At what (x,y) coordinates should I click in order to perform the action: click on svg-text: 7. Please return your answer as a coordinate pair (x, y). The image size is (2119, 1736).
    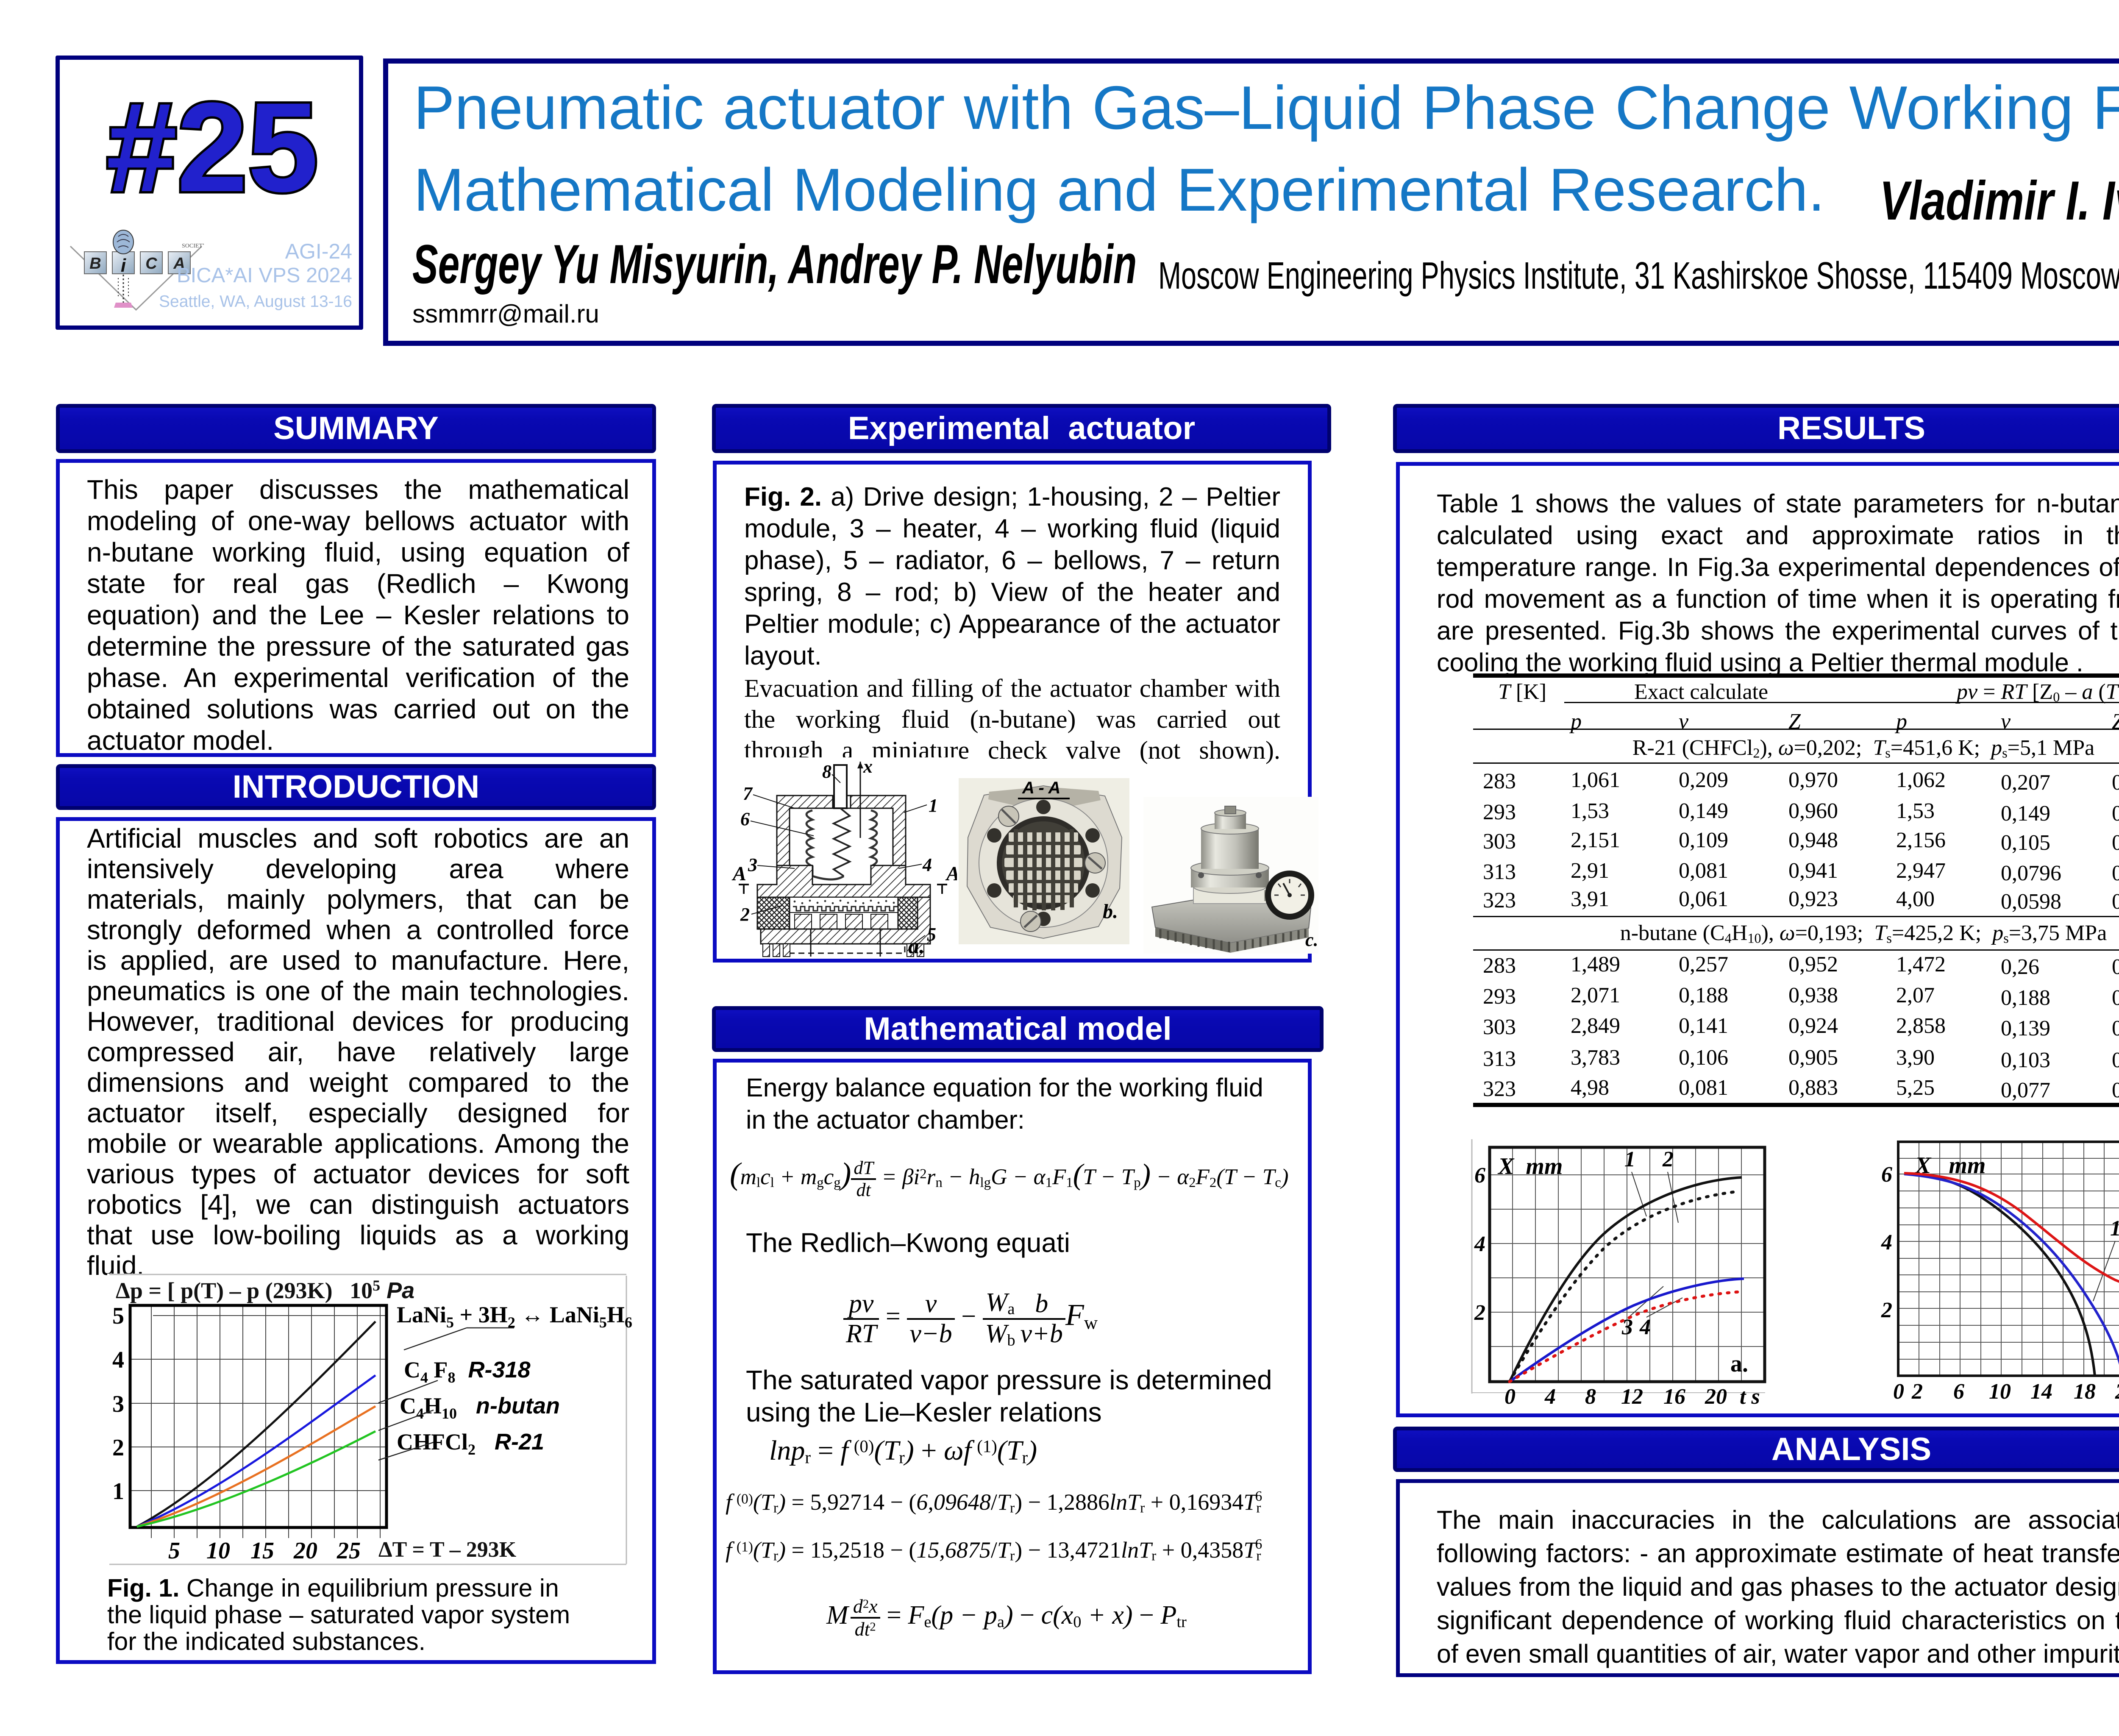
    Looking at the image, I should click on (748, 793).